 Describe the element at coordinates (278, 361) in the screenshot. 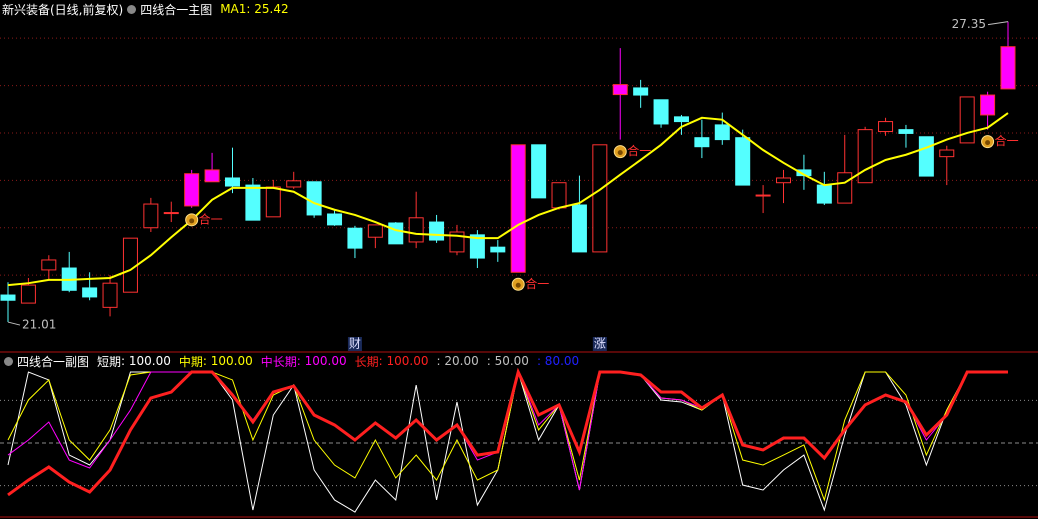

I see `legend-name: 中长期` at that location.